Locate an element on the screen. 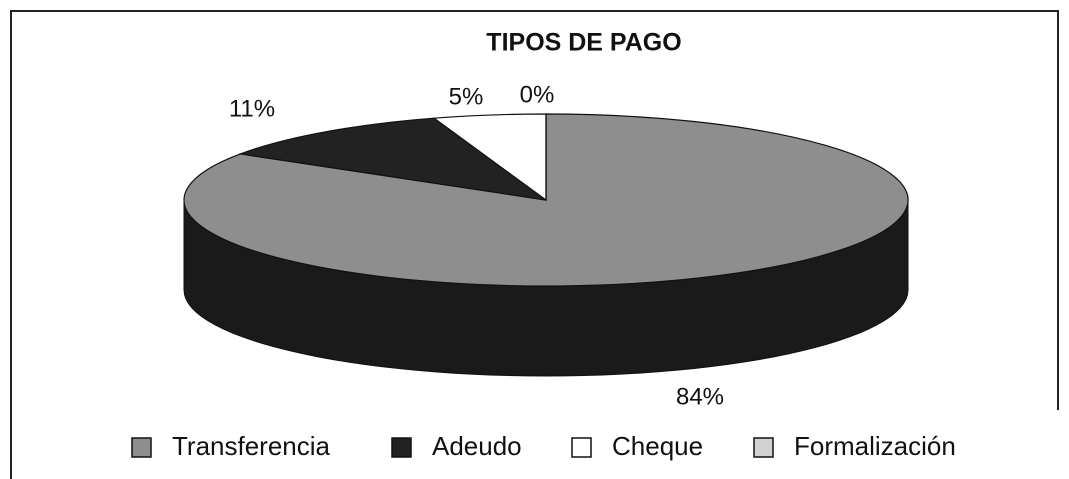 This screenshot has width=1069, height=479. legend-label: Cheque is located at coordinates (657, 446).